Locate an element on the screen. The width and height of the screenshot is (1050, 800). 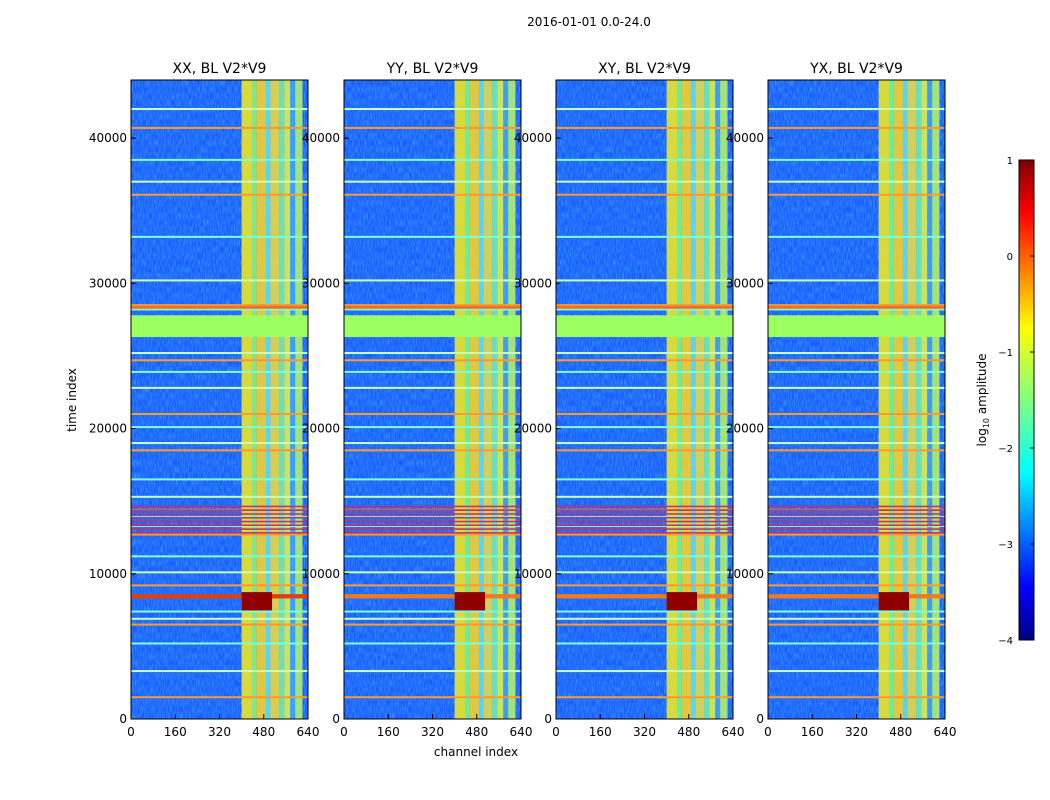
colorbar-tick-label: 1 is located at coordinates (1010, 161).